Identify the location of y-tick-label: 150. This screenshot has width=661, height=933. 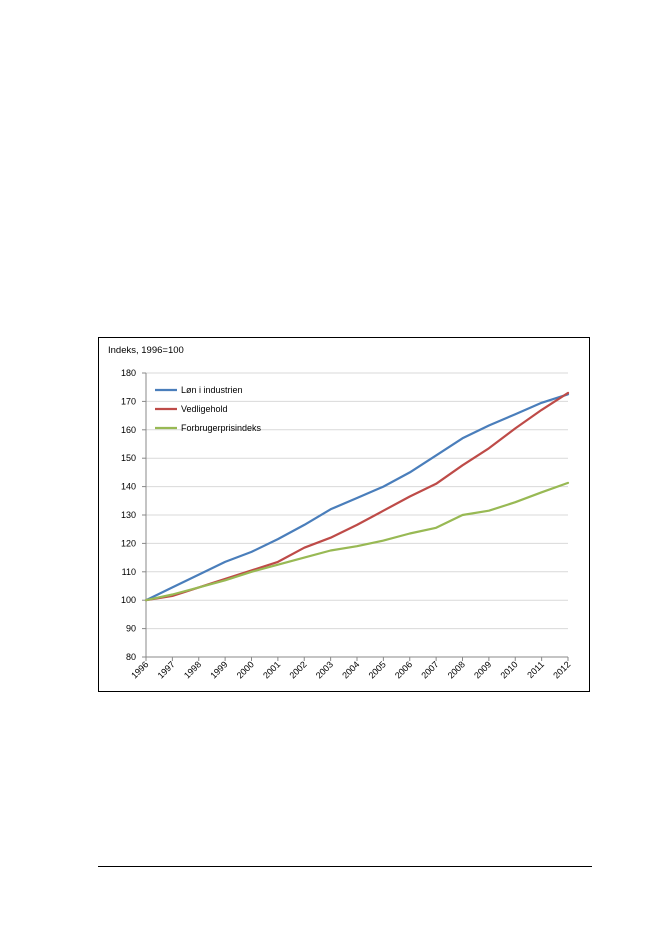
(128, 458).